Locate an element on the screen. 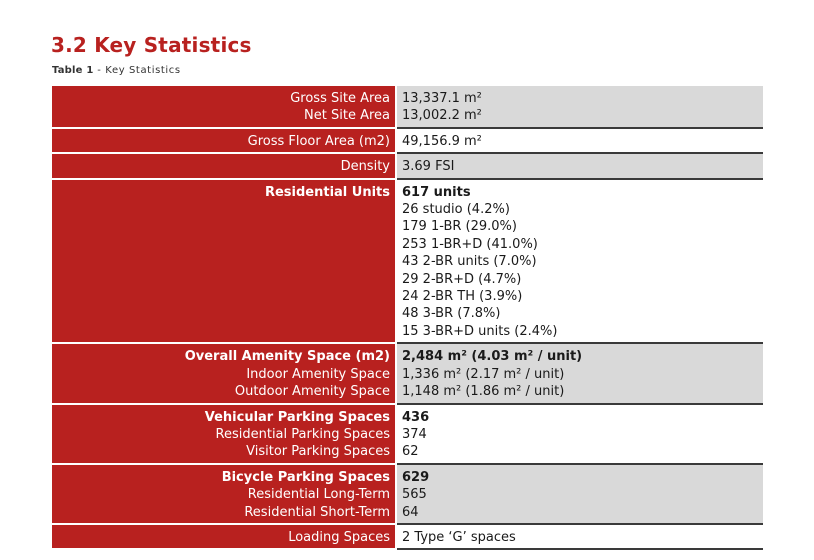 This screenshot has width=814, height=560. table-row: Gross Floor Area (m2) 49,156.9 m² is located at coordinates (407, 141).